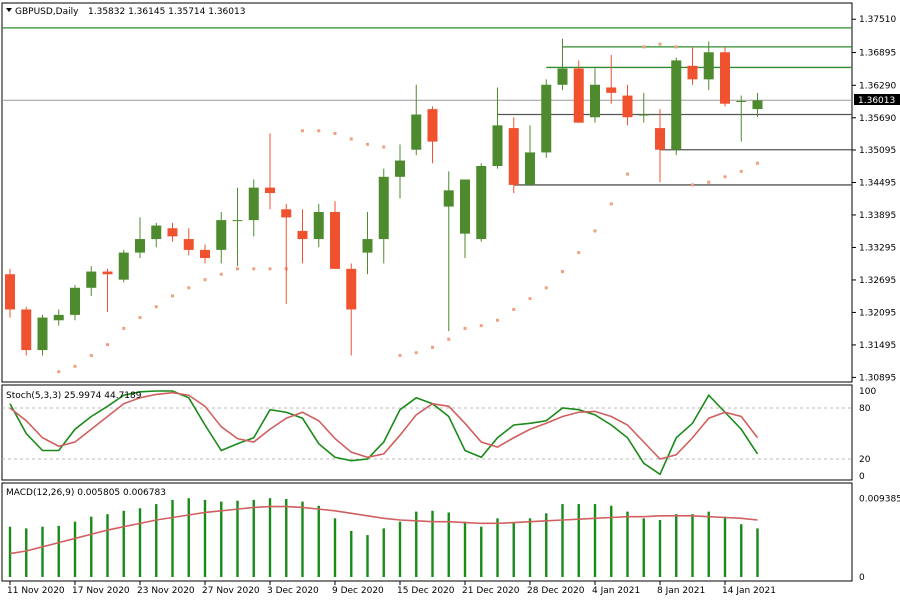 Image resolution: width=900 pixels, height=600 pixels. I want to click on price-tick-label: 1.35690, so click(877, 119).